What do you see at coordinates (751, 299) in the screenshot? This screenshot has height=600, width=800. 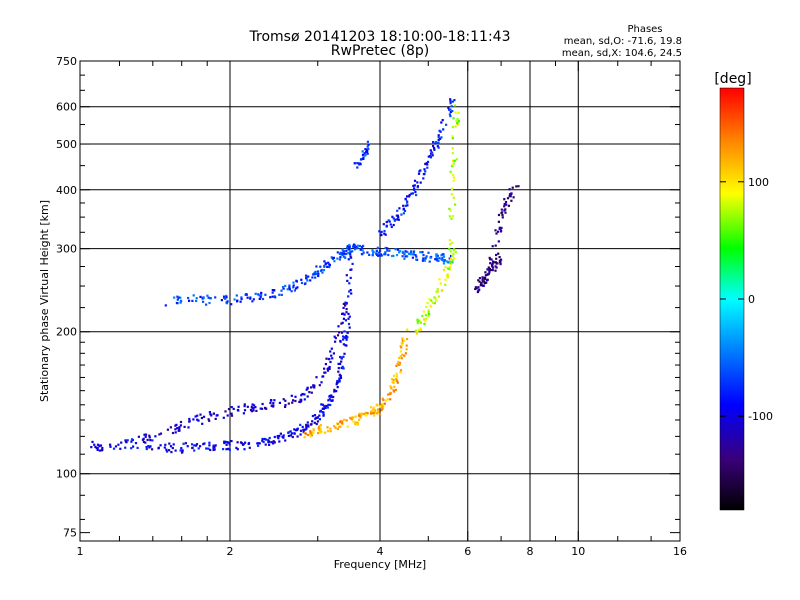 I see `colorbar-tick-label: 0` at bounding box center [751, 299].